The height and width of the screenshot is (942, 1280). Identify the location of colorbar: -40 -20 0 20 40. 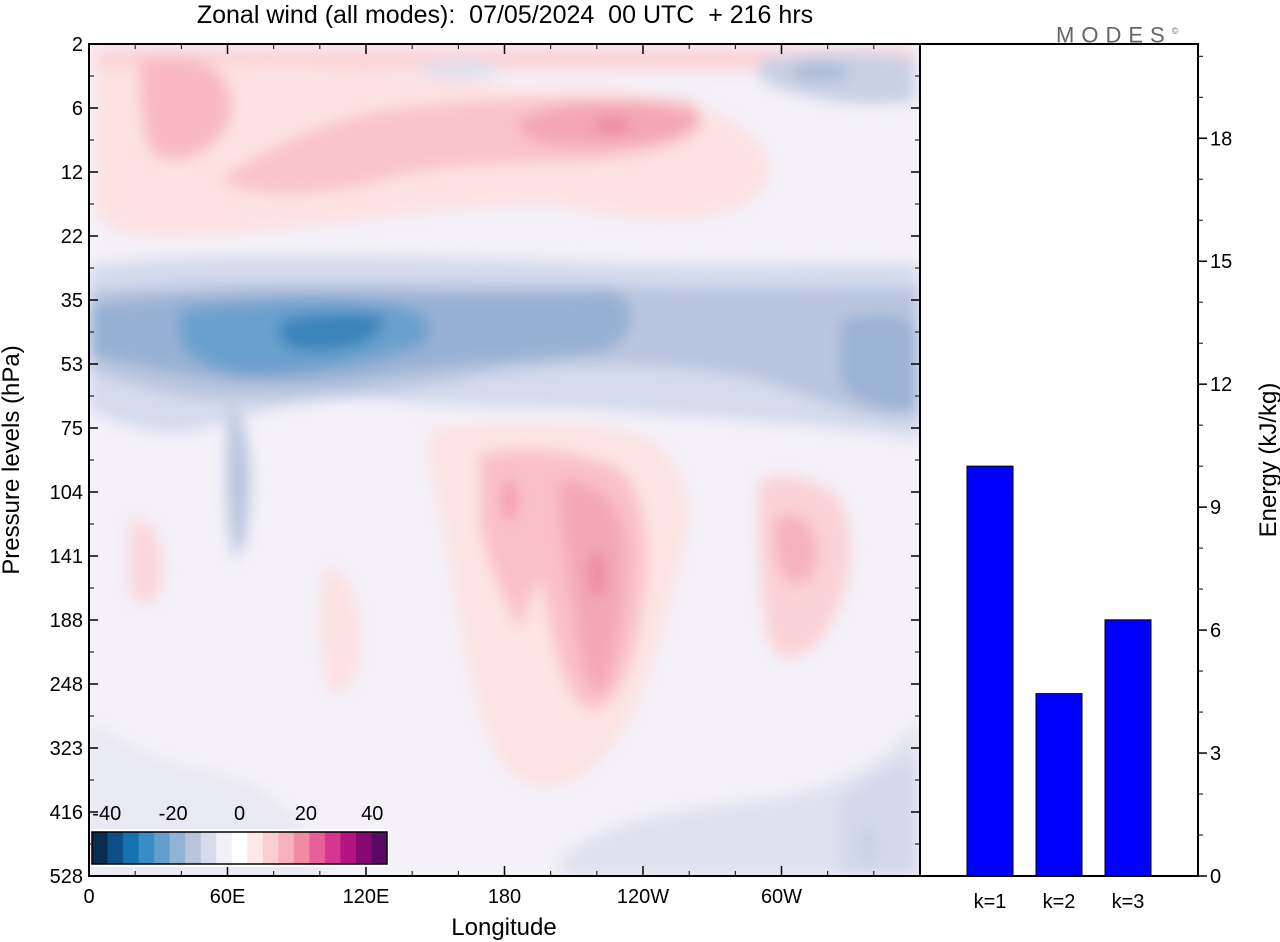
(240, 835).